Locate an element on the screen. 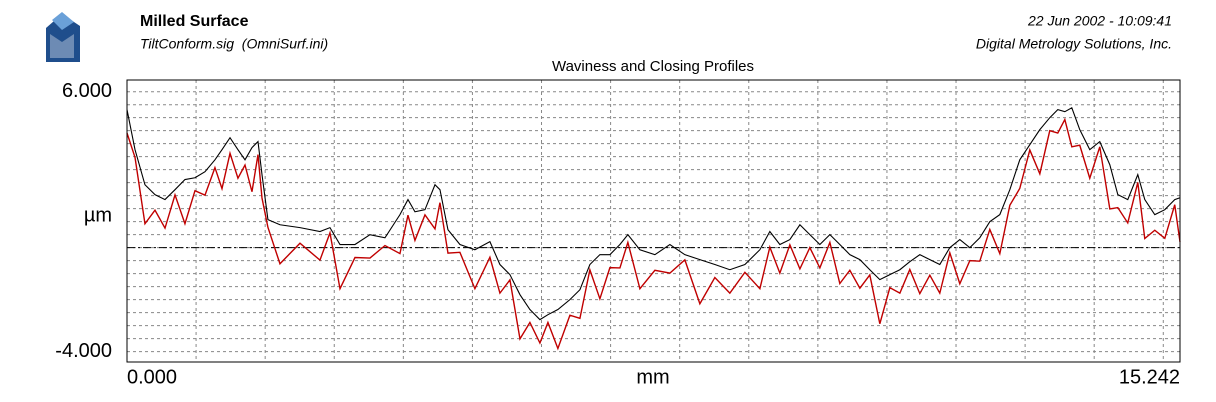  logo is located at coordinates (63, 37).